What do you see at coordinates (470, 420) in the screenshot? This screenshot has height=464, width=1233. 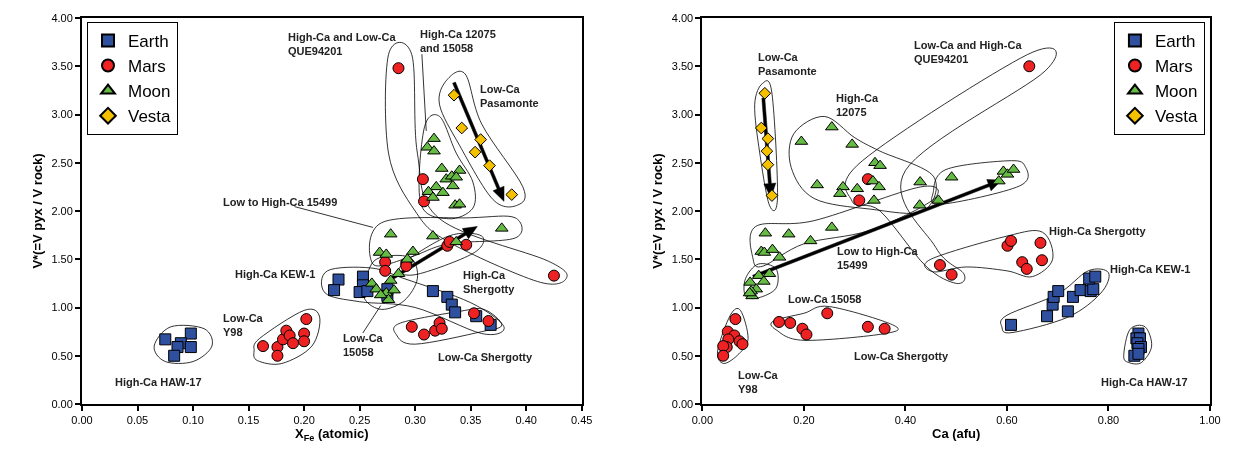 I see `x-tick-label: 0.35` at bounding box center [470, 420].